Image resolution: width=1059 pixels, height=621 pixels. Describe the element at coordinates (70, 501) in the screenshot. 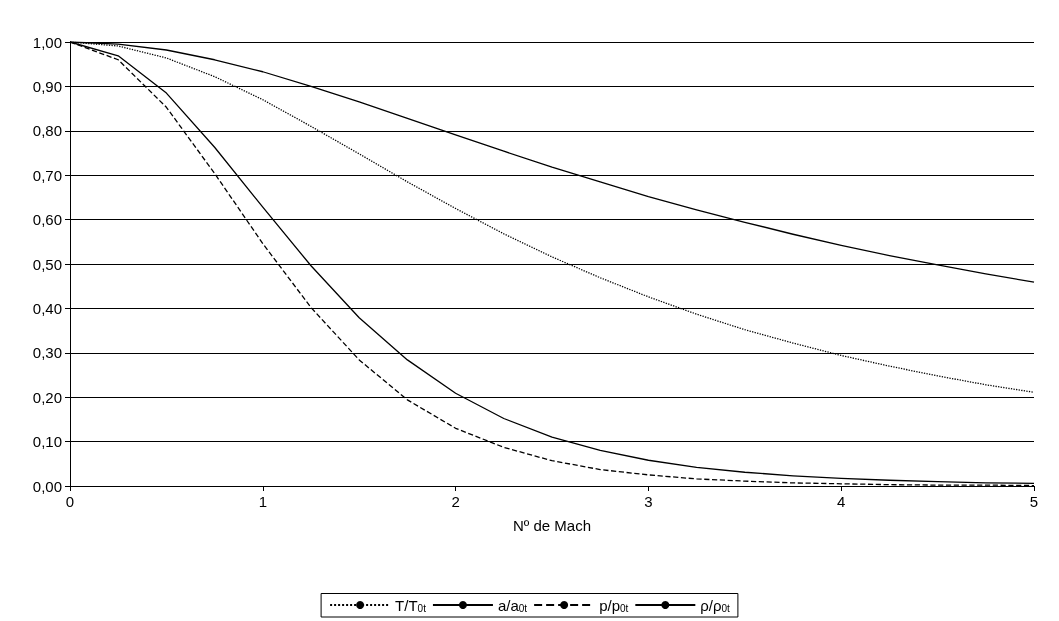

I see `x-tick-label: 0` at that location.